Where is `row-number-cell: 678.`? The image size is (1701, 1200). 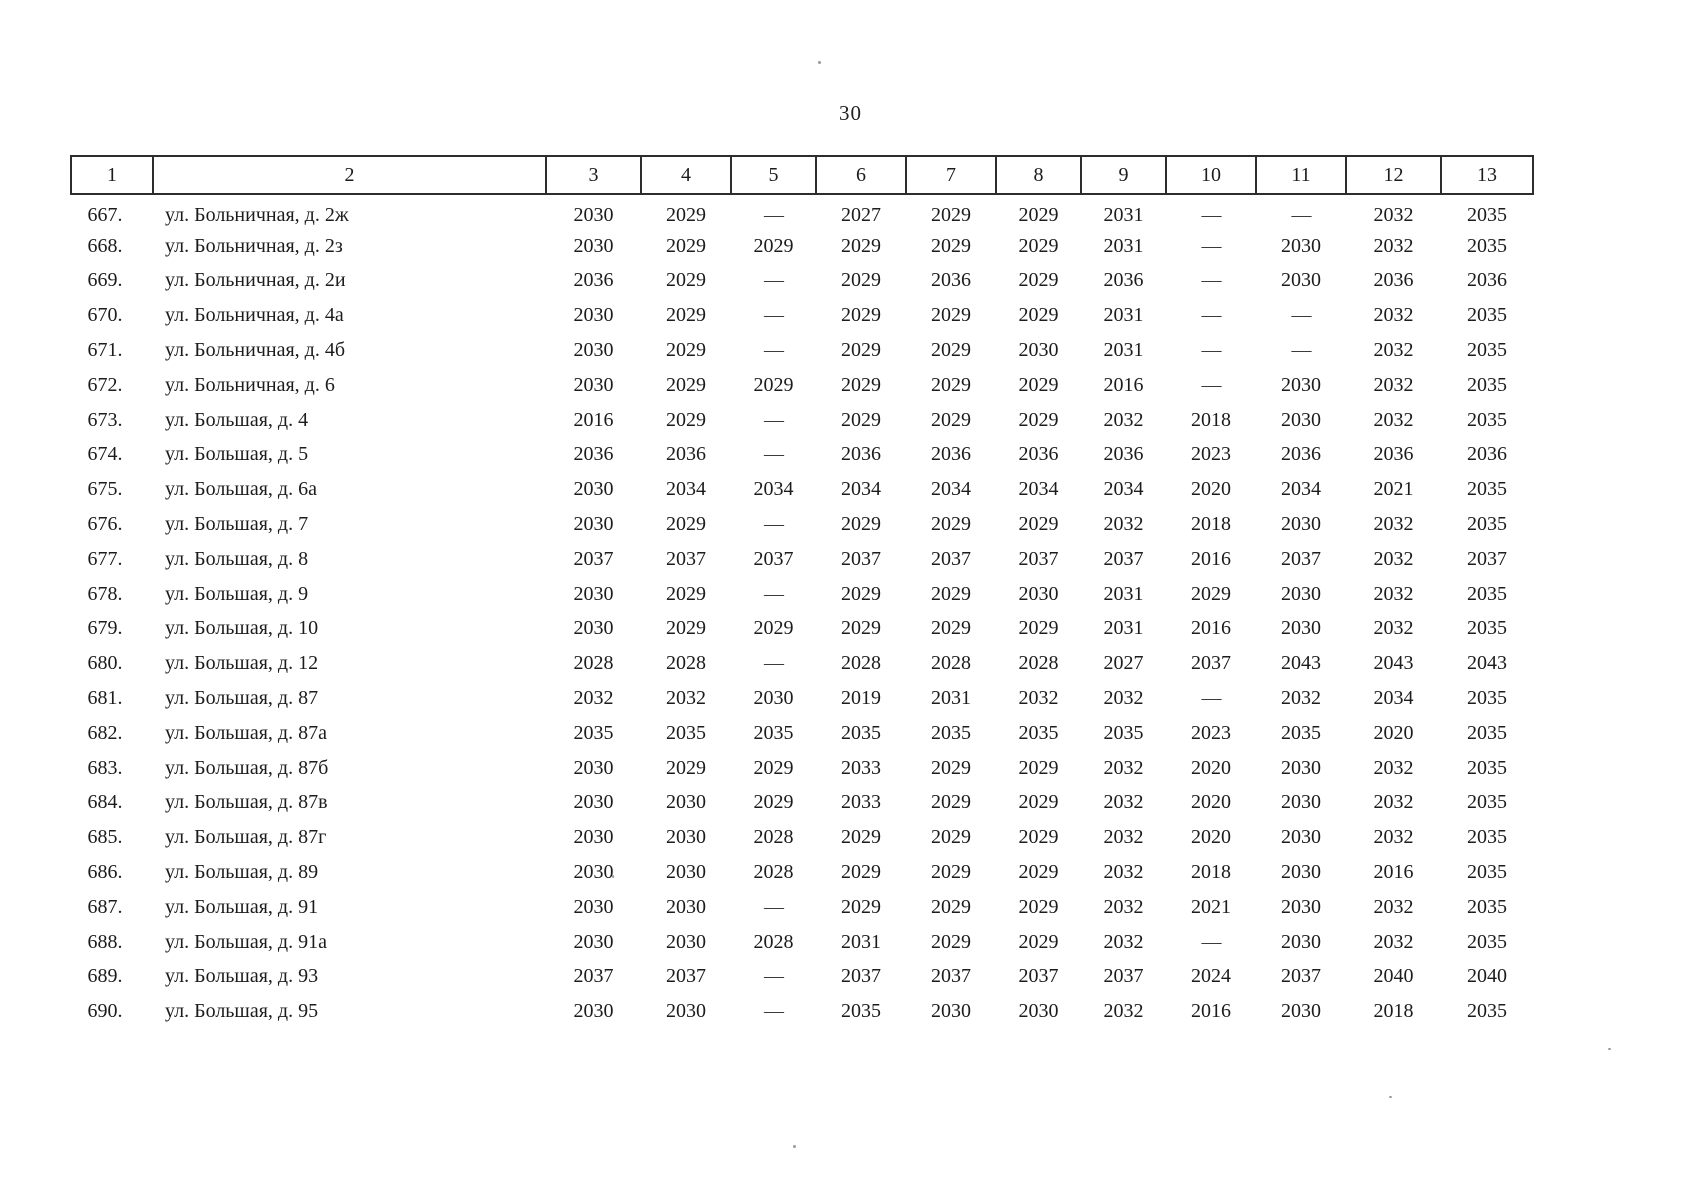 row-number-cell: 678. is located at coordinates (105, 593).